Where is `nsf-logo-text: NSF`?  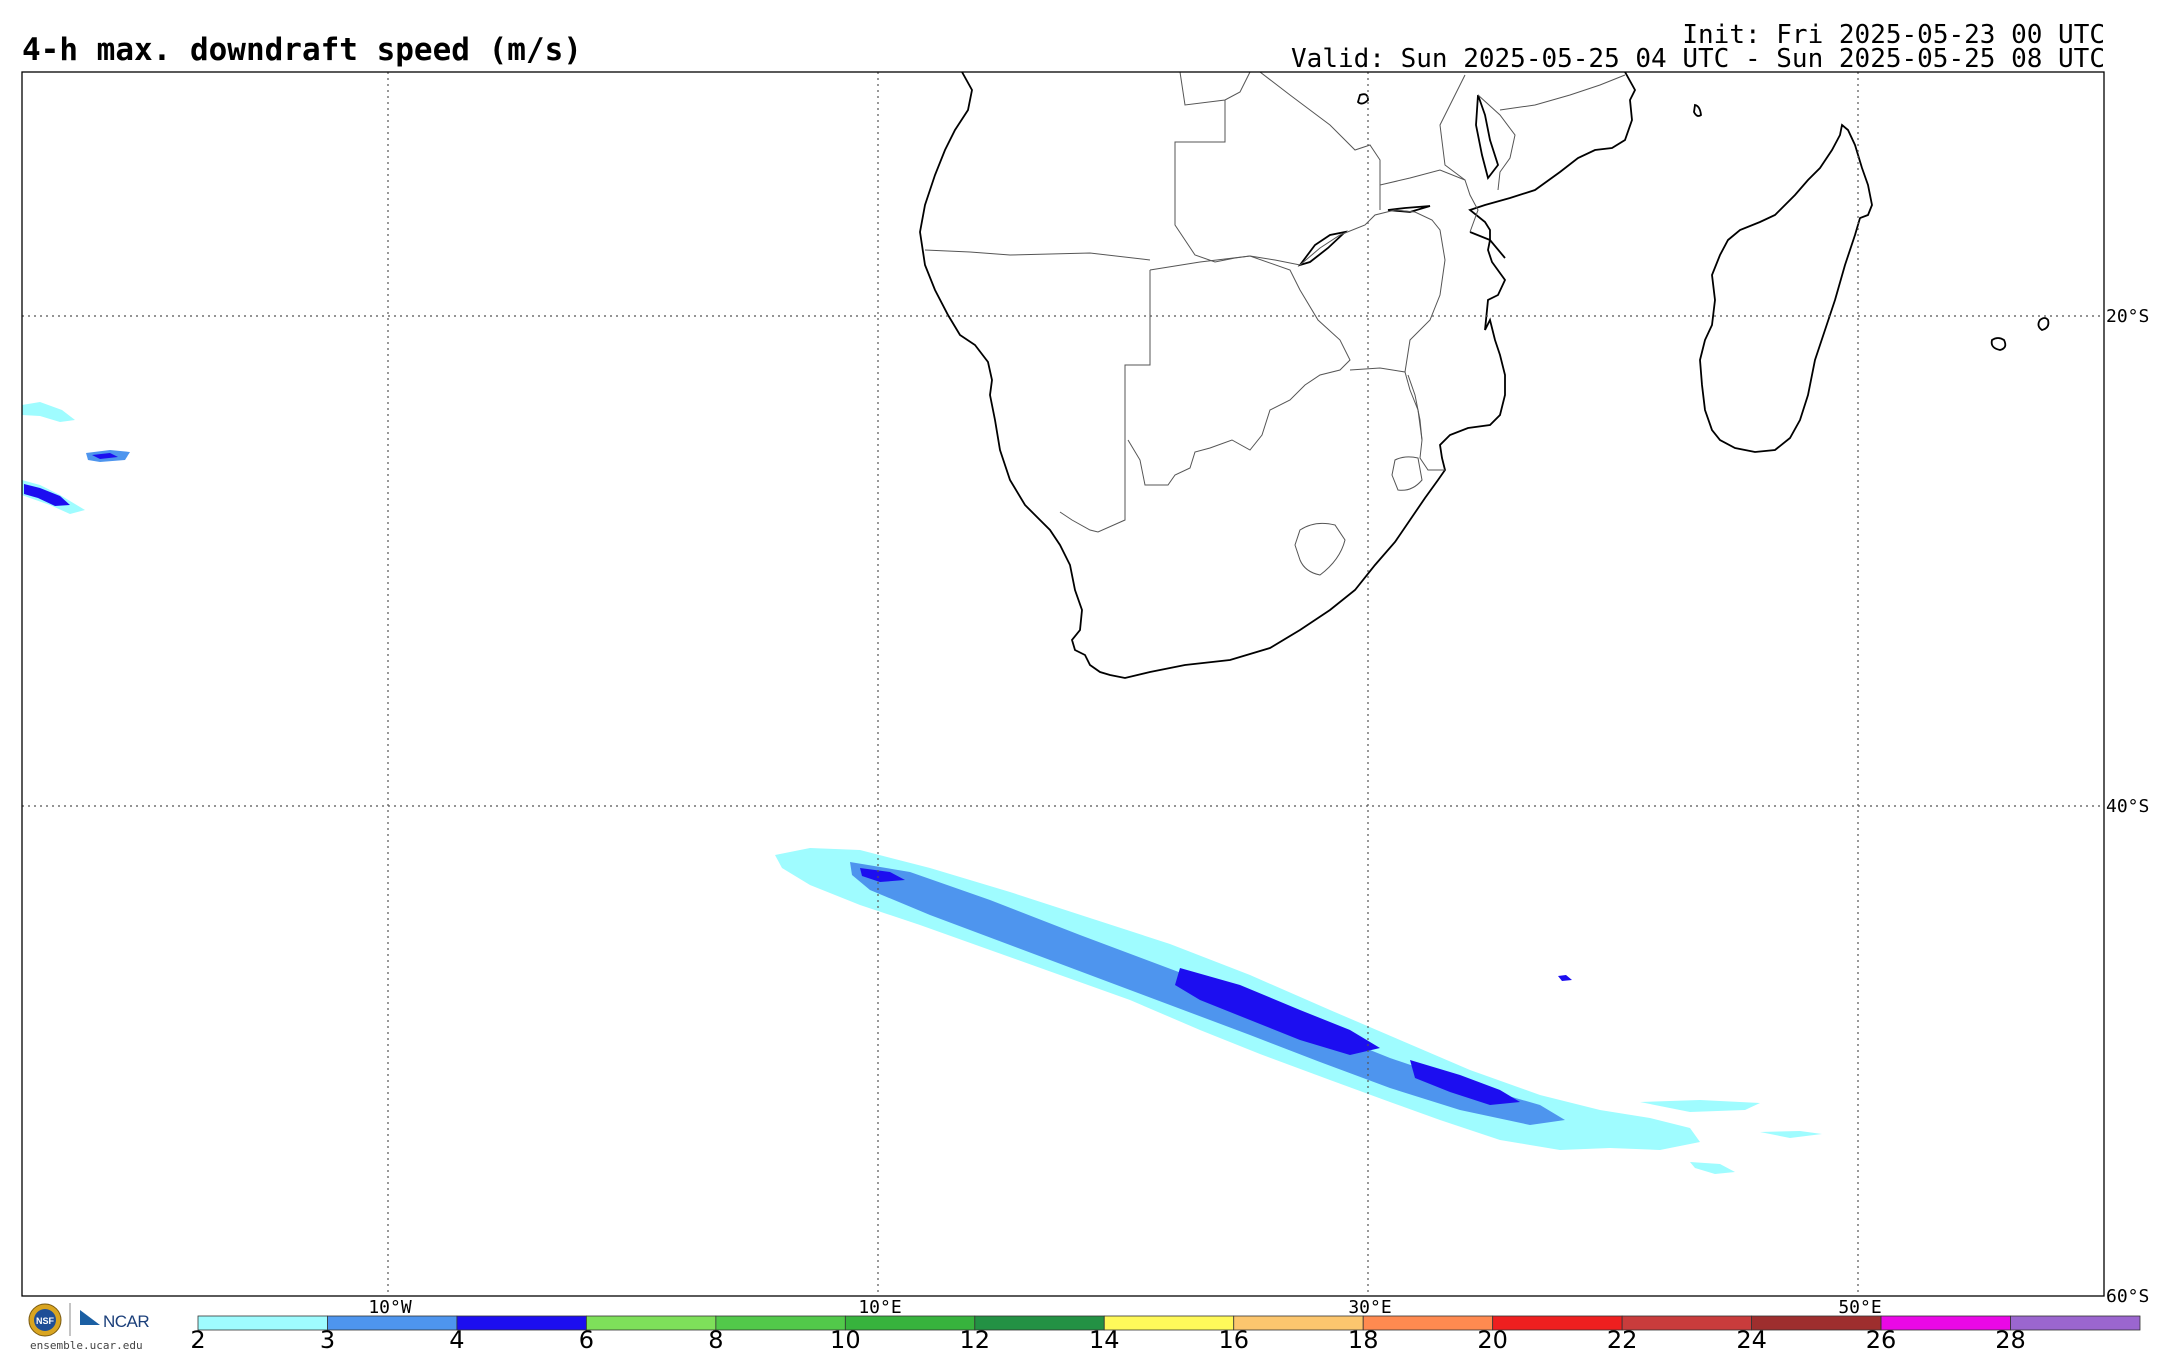 nsf-logo-text: NSF is located at coordinates (45, 1321).